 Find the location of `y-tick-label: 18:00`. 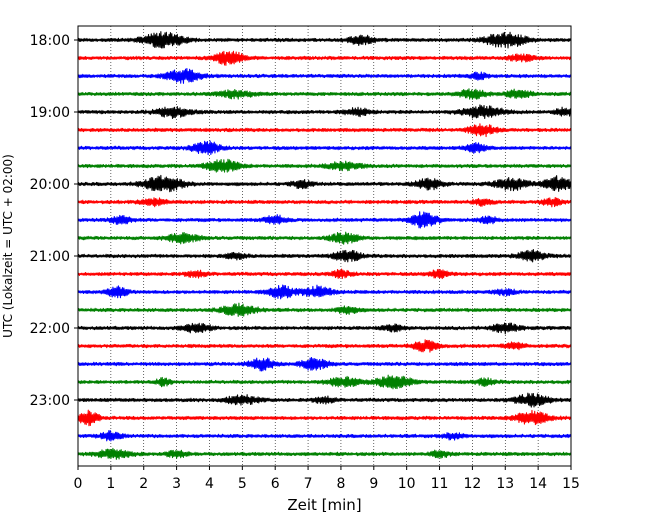

y-tick-label: 18:00 is located at coordinates (50, 41).